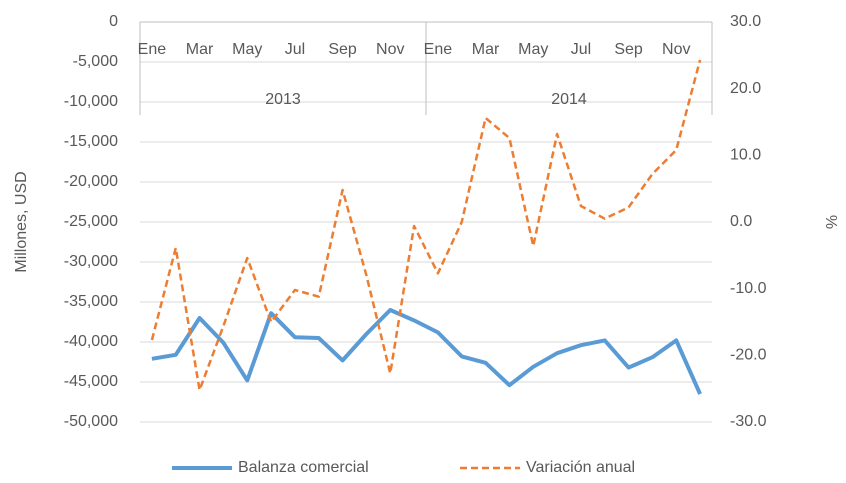 The image size is (846, 483). What do you see at coordinates (91, 101) in the screenshot?
I see `y-tick-label: -10,000` at bounding box center [91, 101].